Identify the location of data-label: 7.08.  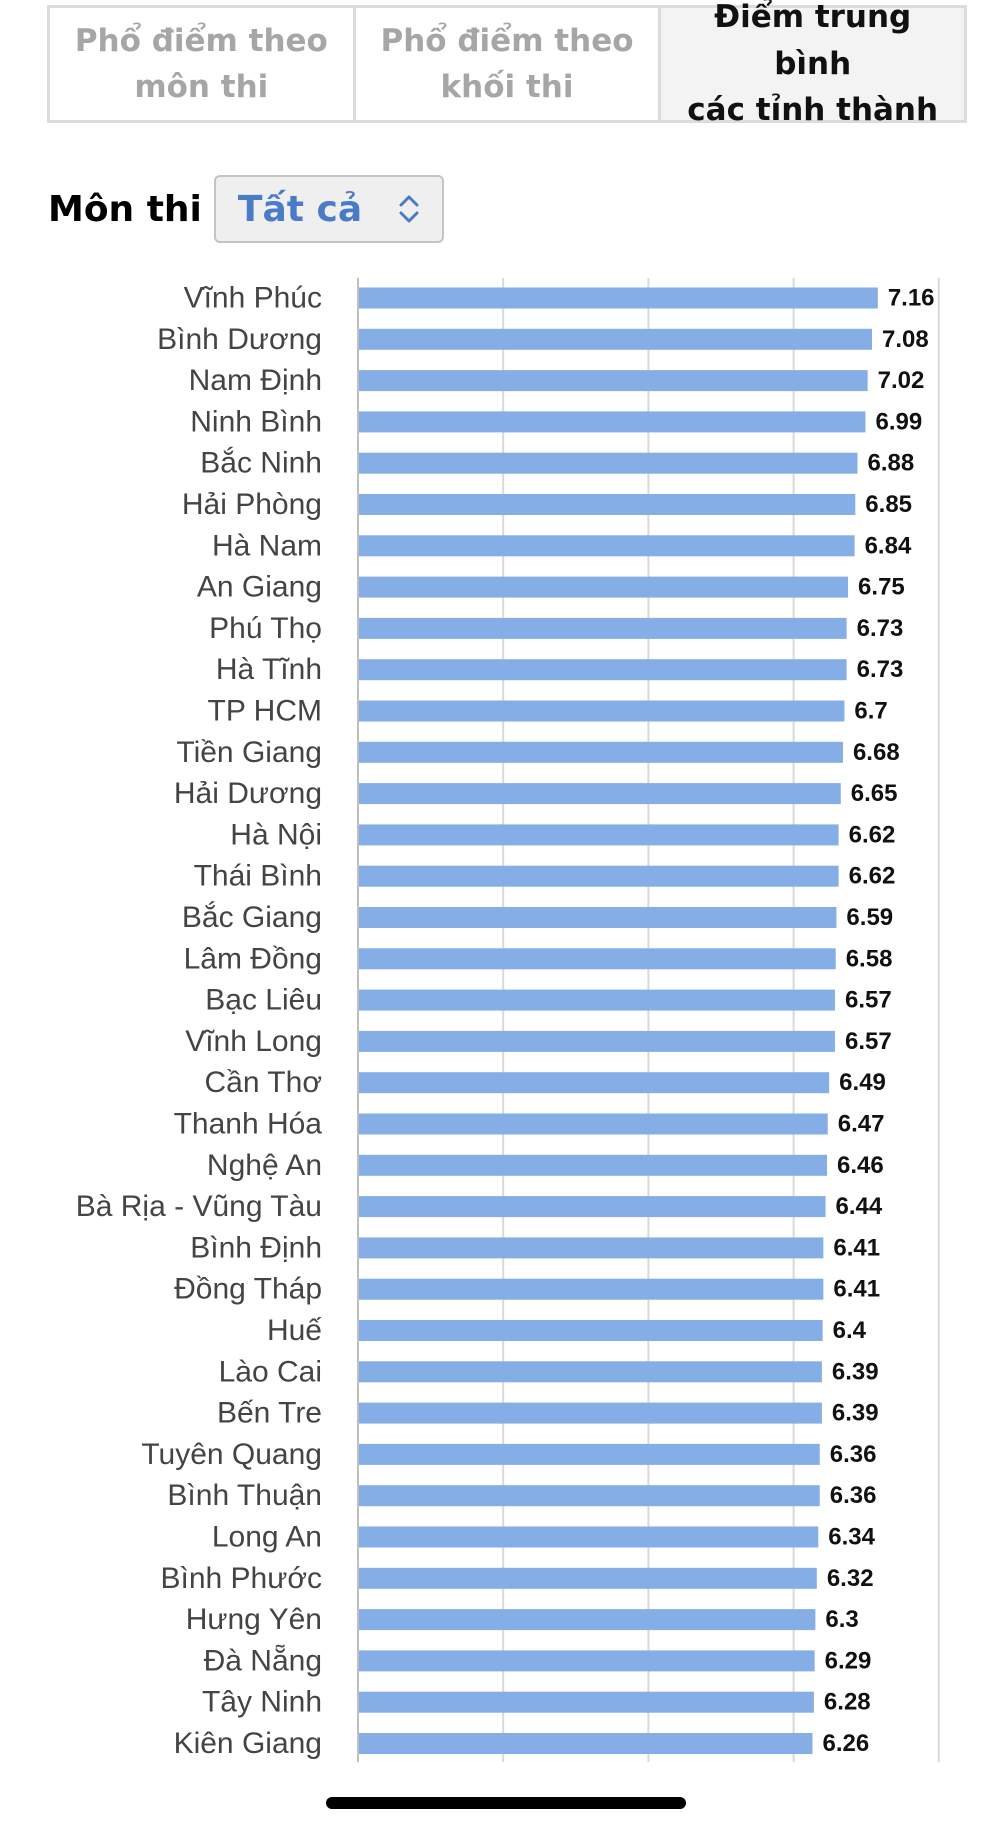
(905, 339).